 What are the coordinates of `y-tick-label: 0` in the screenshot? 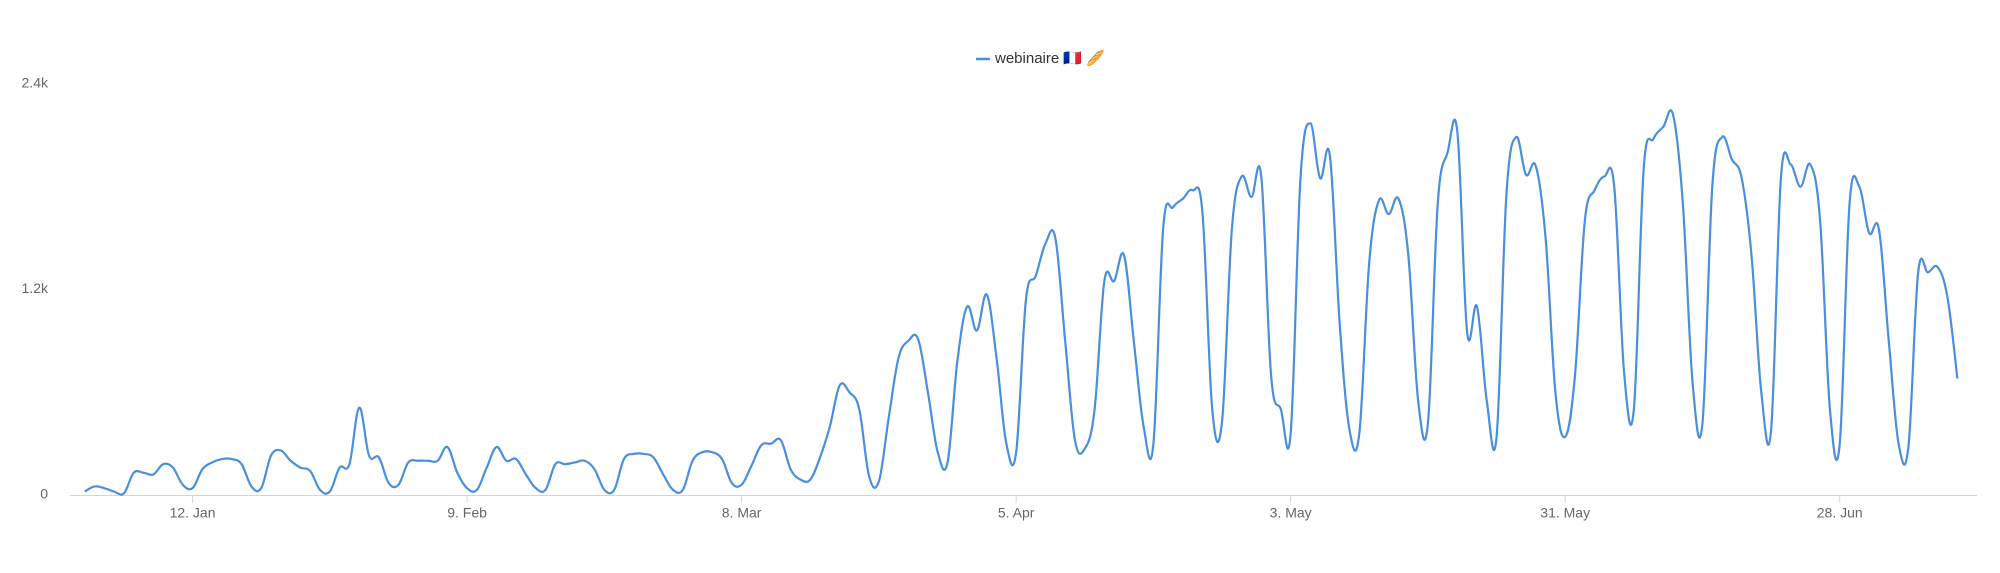 It's located at (44, 494).